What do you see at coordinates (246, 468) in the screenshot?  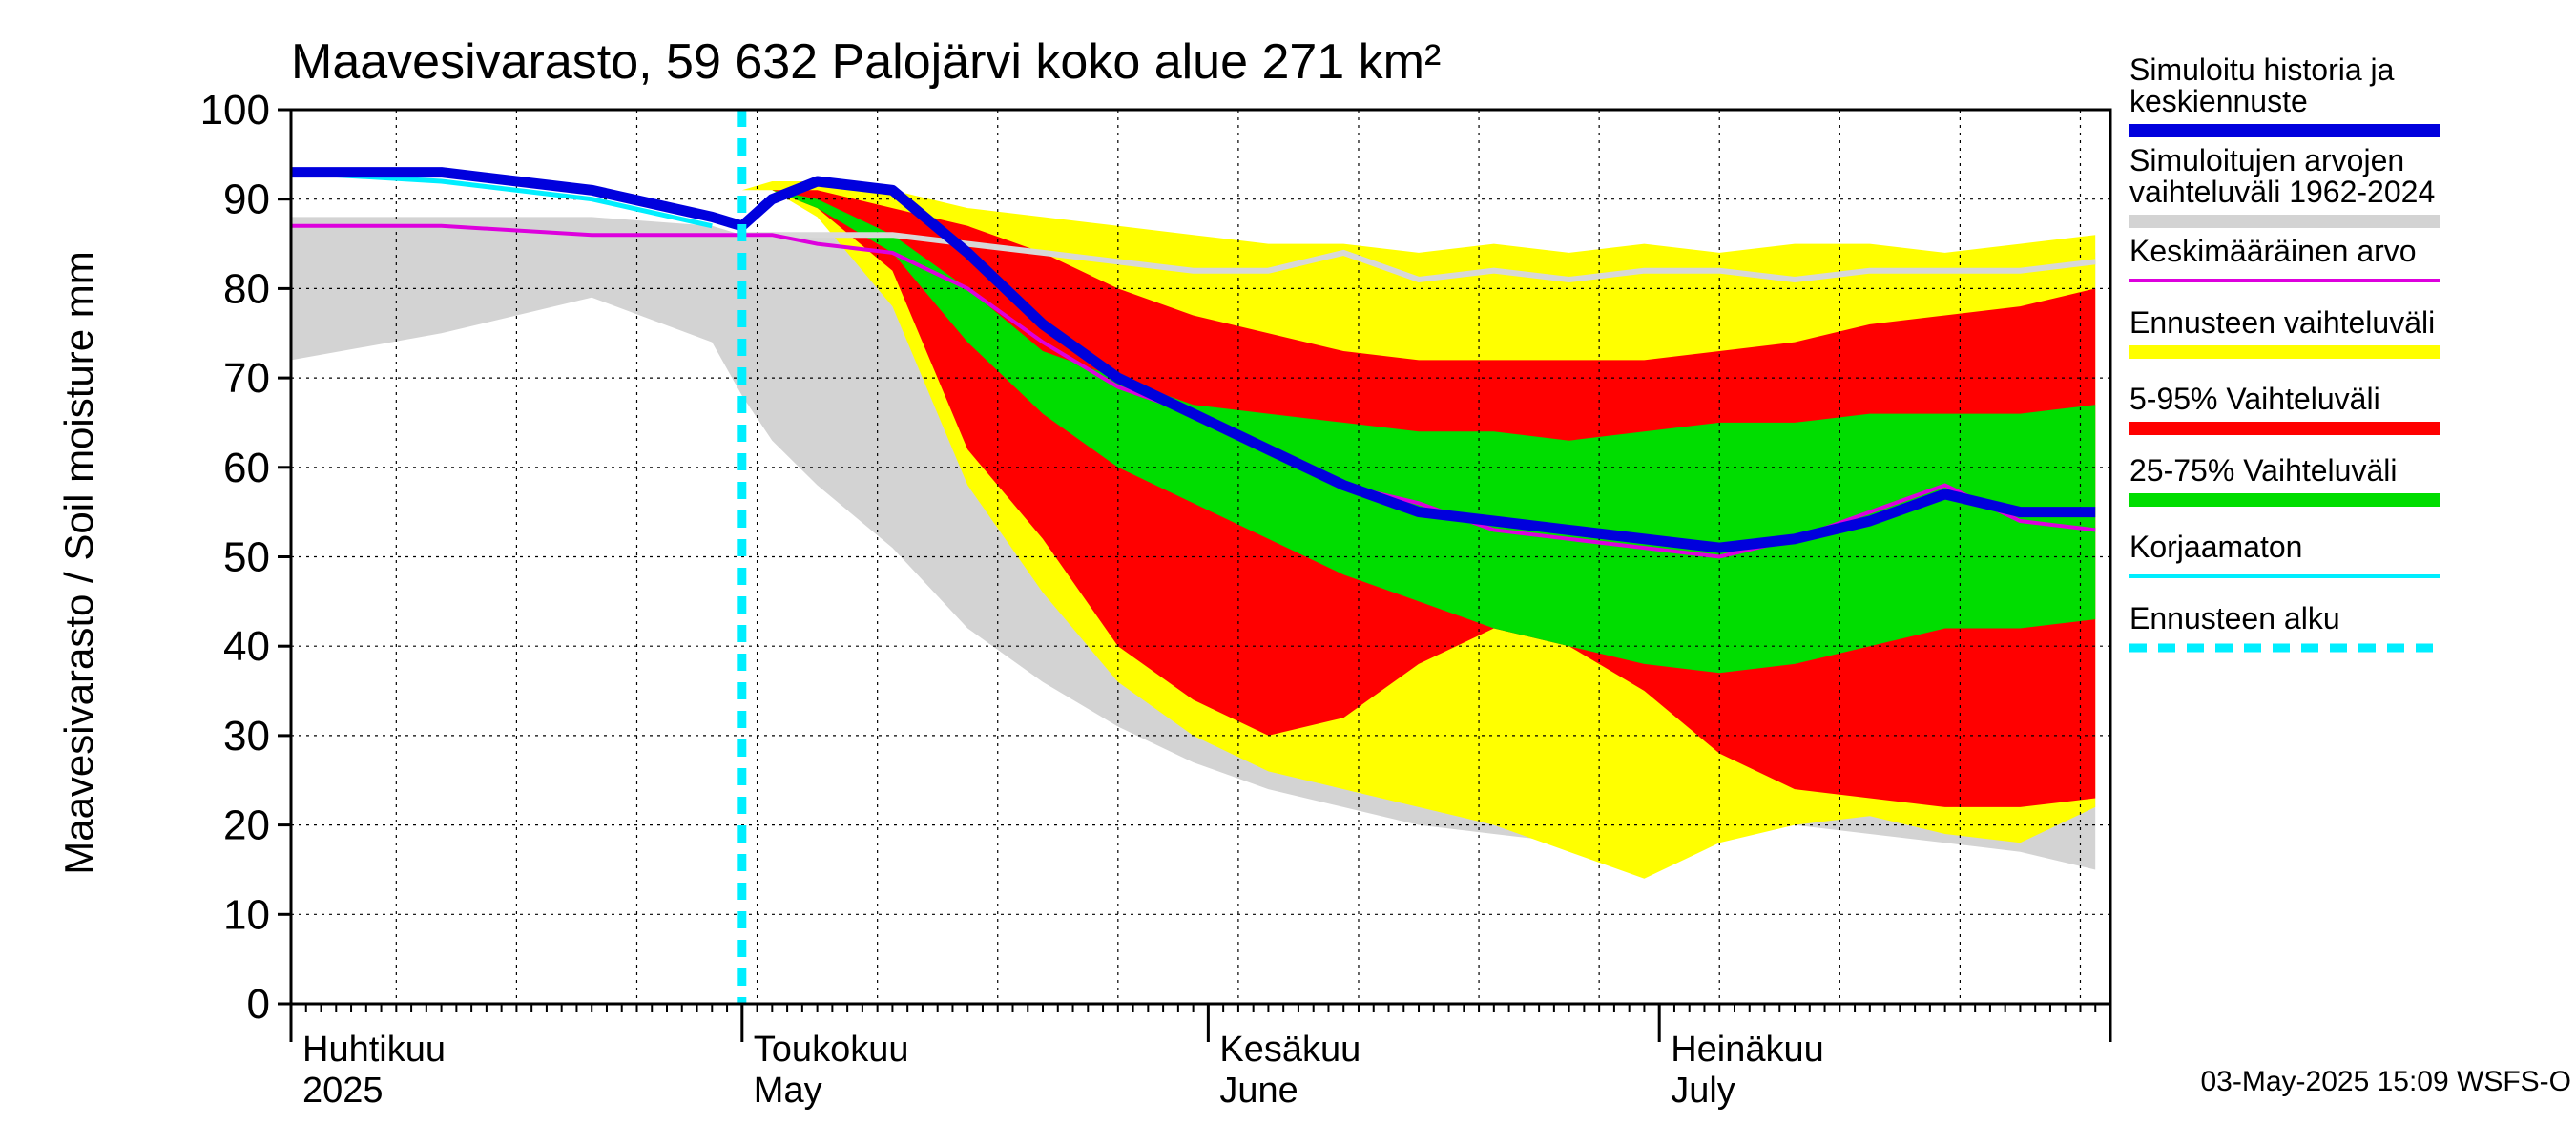 I see `y-tick-label: 60` at bounding box center [246, 468].